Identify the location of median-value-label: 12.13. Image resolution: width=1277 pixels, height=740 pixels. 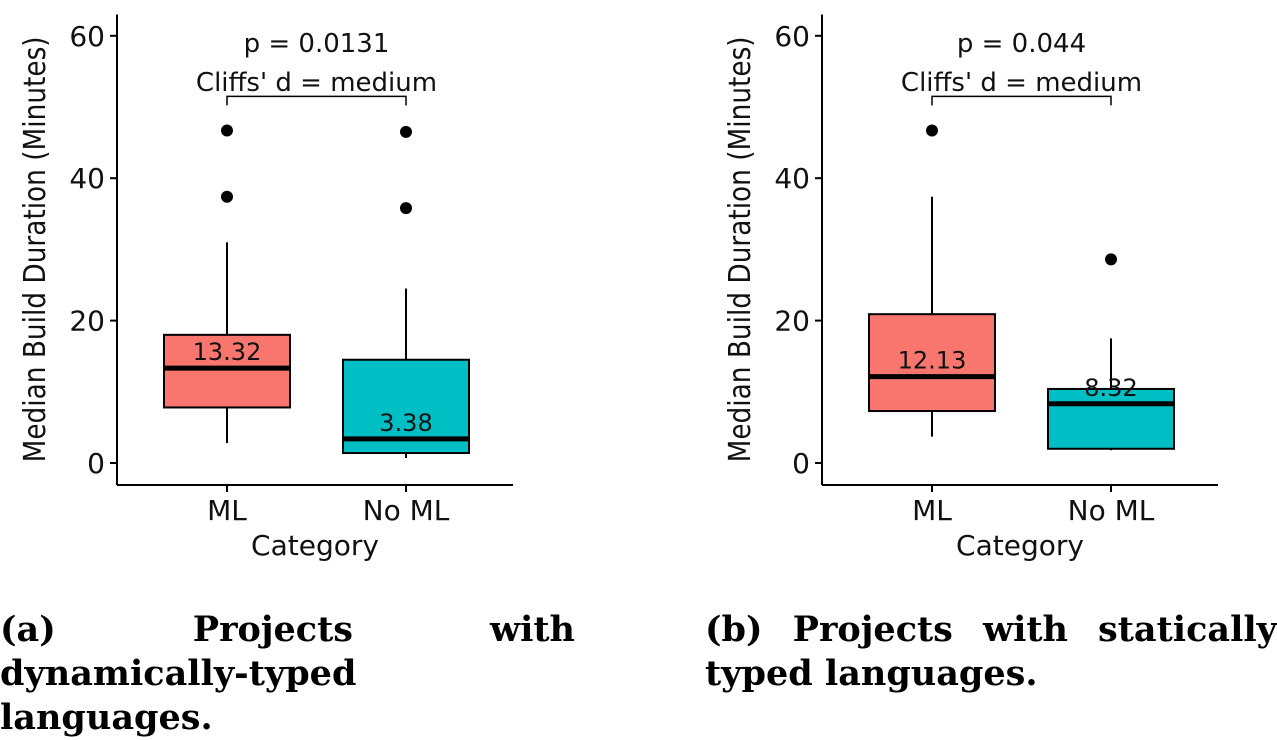
(932, 361).